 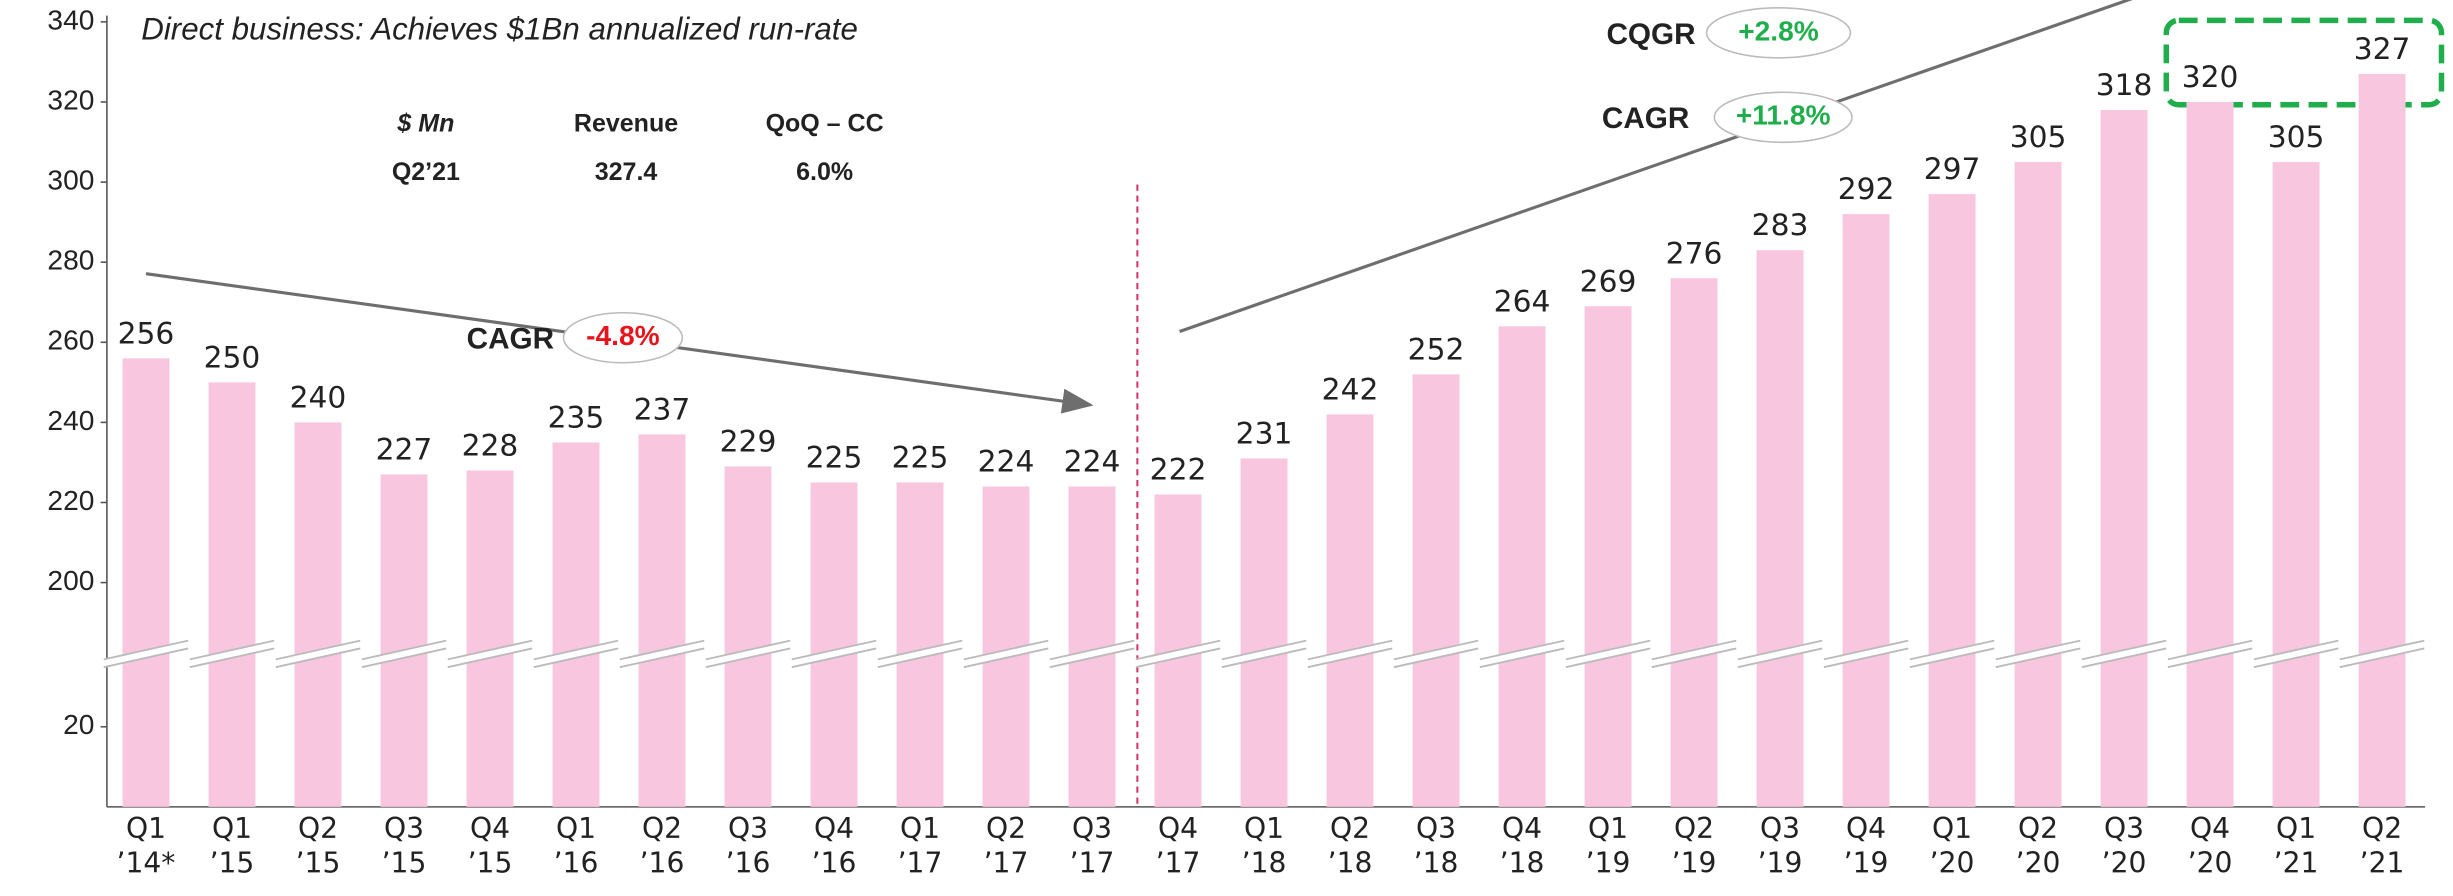 What do you see at coordinates (662, 409) in the screenshot?
I see `value-label: 237` at bounding box center [662, 409].